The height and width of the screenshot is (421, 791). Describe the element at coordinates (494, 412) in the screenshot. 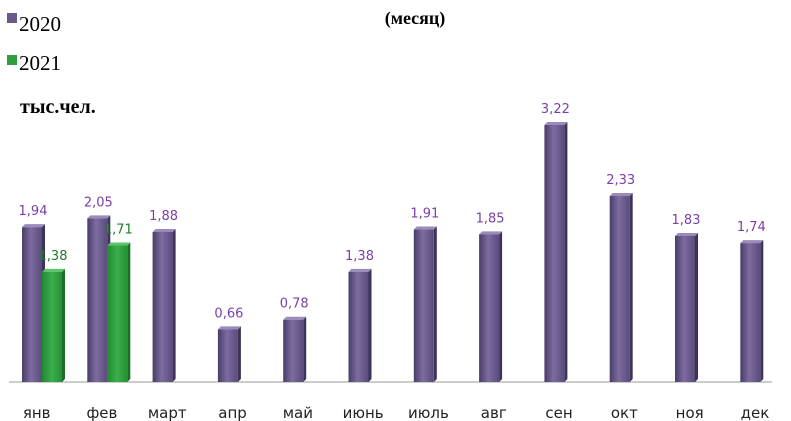

I see `x-tick-label-авг: авг` at that location.